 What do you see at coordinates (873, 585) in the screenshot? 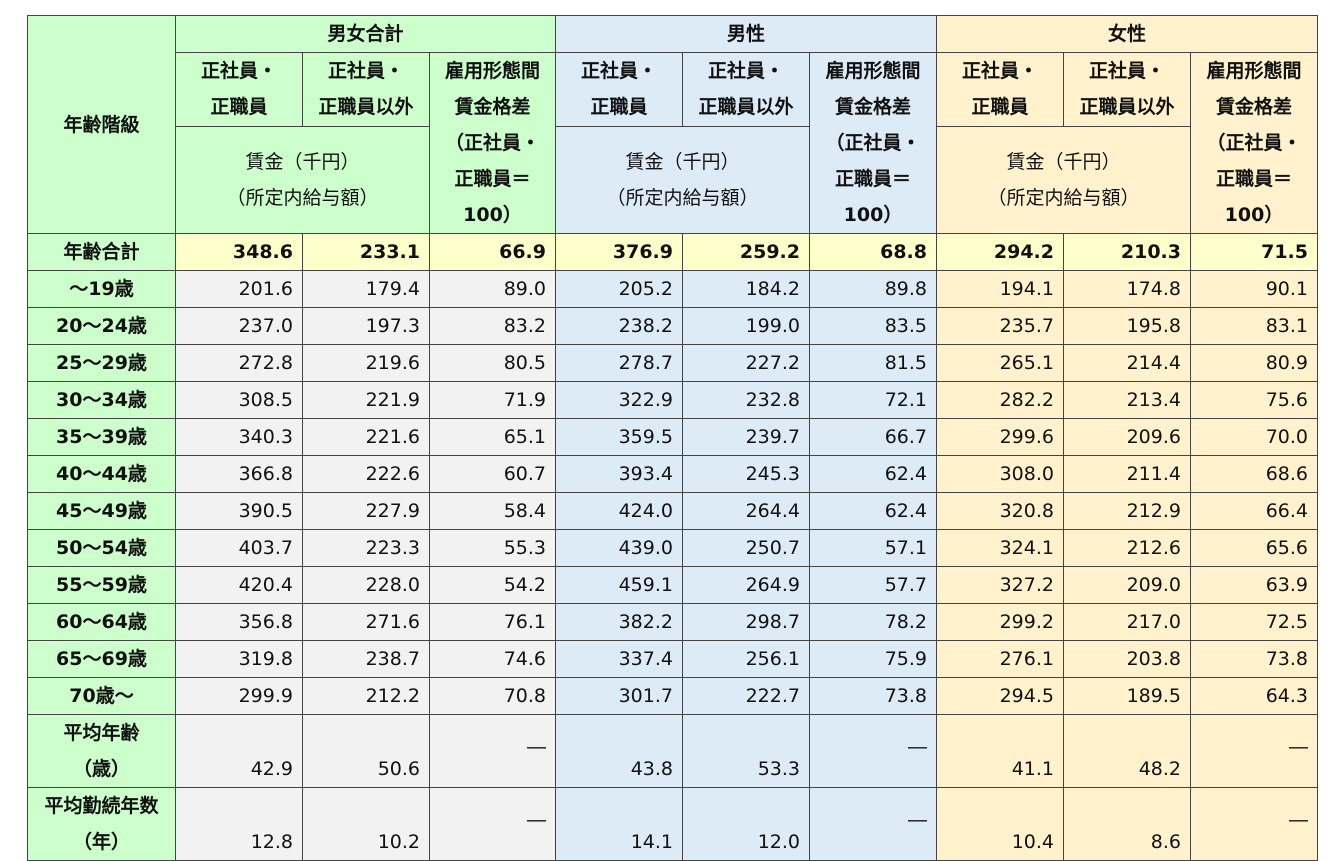
I see `value-cell: 57.7` at bounding box center [873, 585].